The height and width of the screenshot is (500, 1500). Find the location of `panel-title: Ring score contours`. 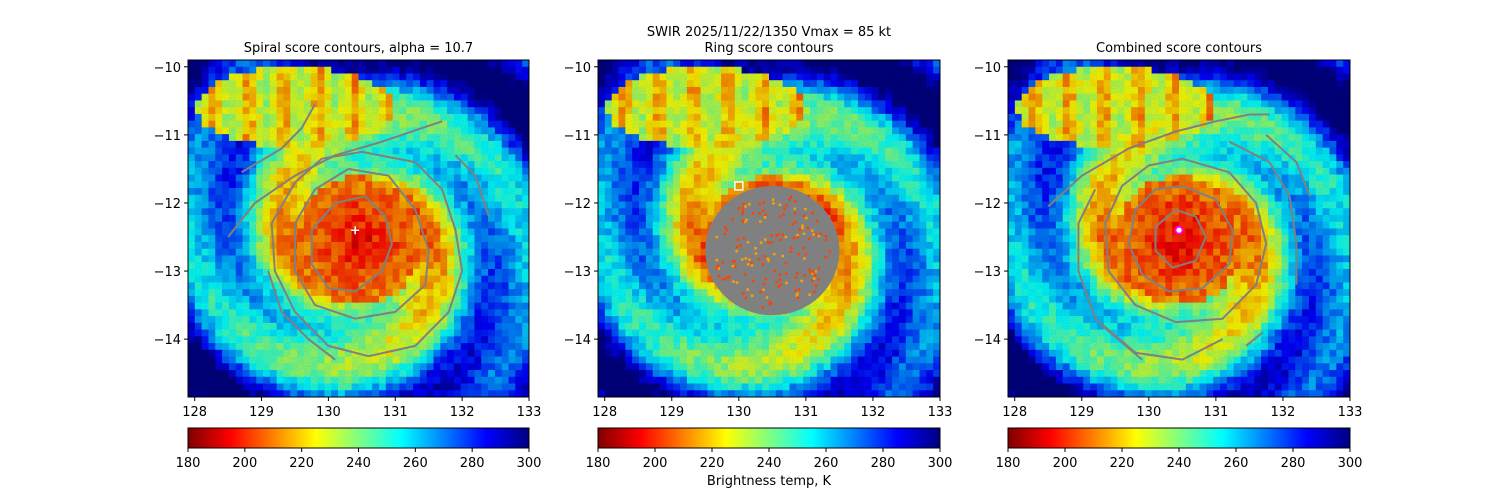

panel-title: Ring score contours is located at coordinates (768, 48).